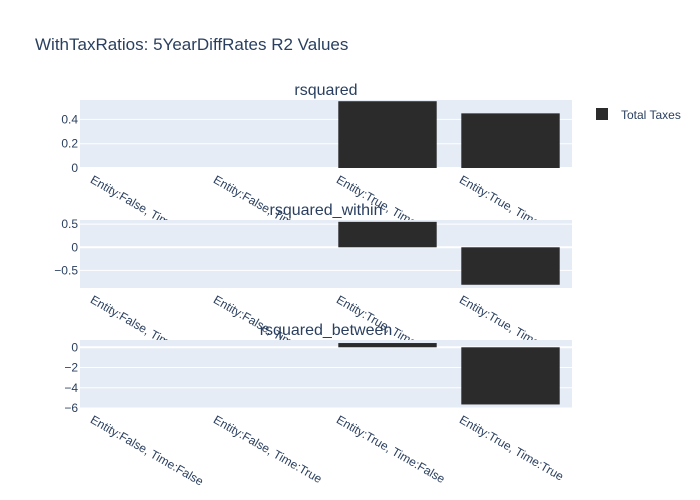  Describe the element at coordinates (602, 114) in the screenshot. I see `legend-swatch` at that location.